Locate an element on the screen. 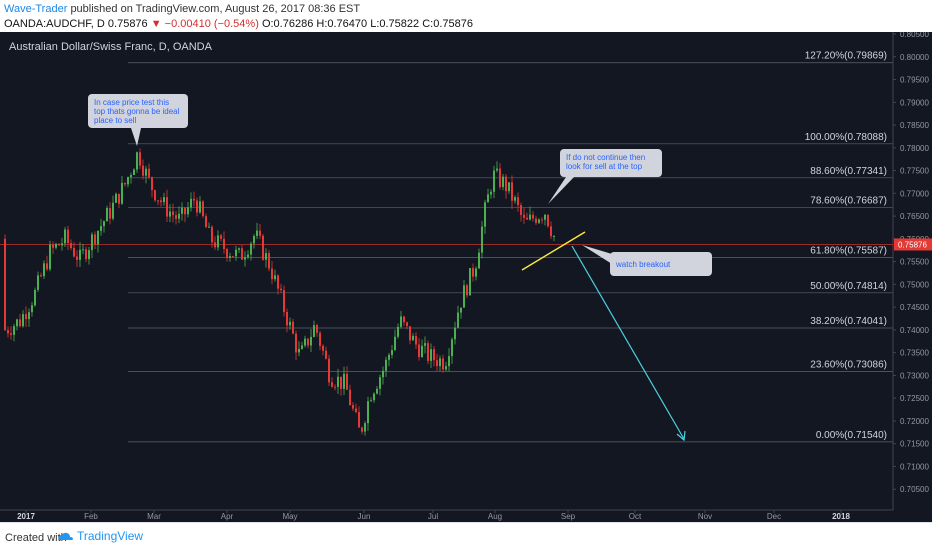  time-label-4: May is located at coordinates (289, 516).